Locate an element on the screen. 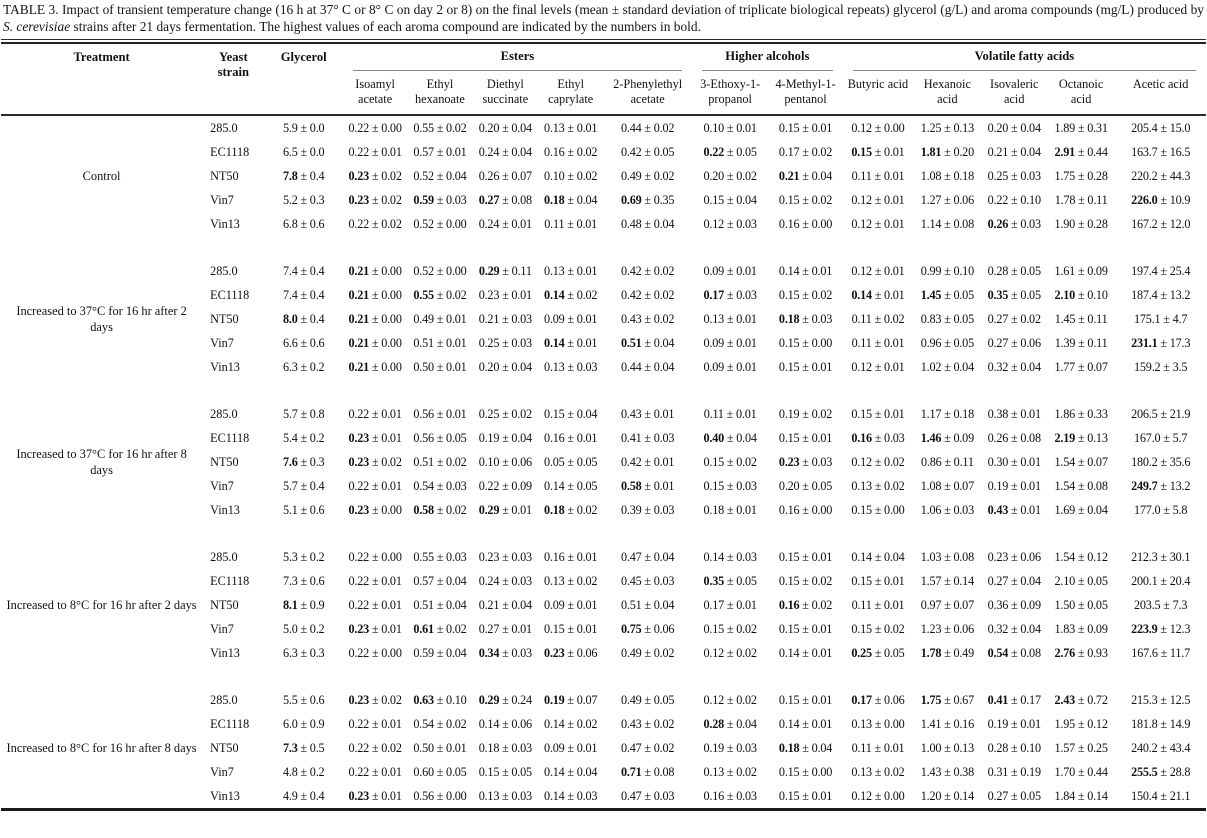  mean-value: 7.6 is located at coordinates (290, 461).